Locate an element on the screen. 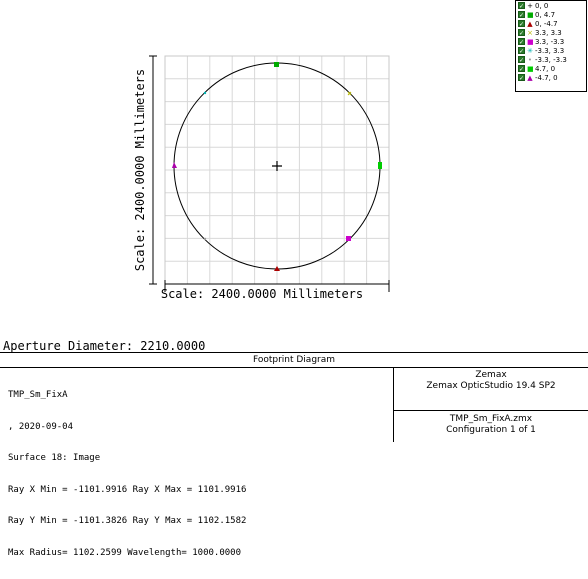  legend-label: -3.3, -3.3 is located at coordinates (551, 59).